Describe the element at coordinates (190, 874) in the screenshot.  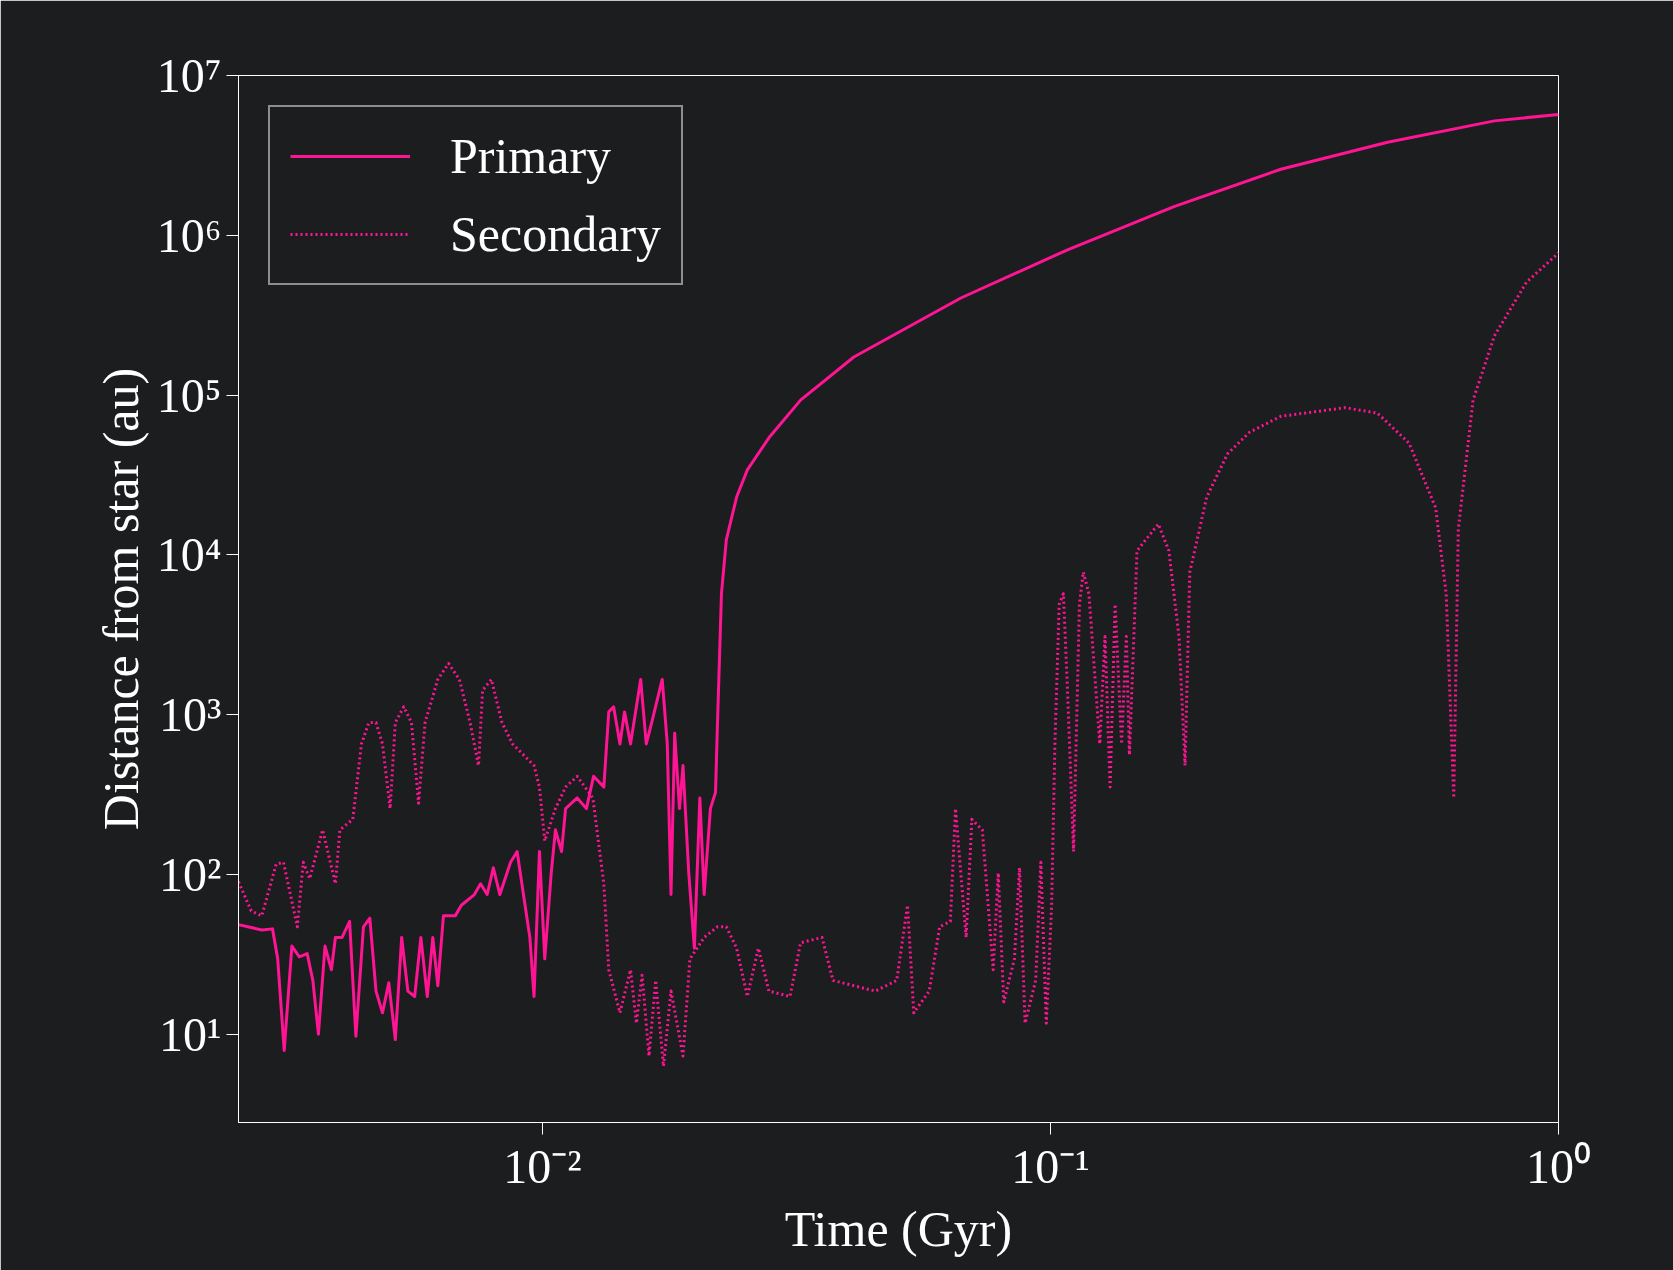
I see `y-tick-label: 10²` at that location.